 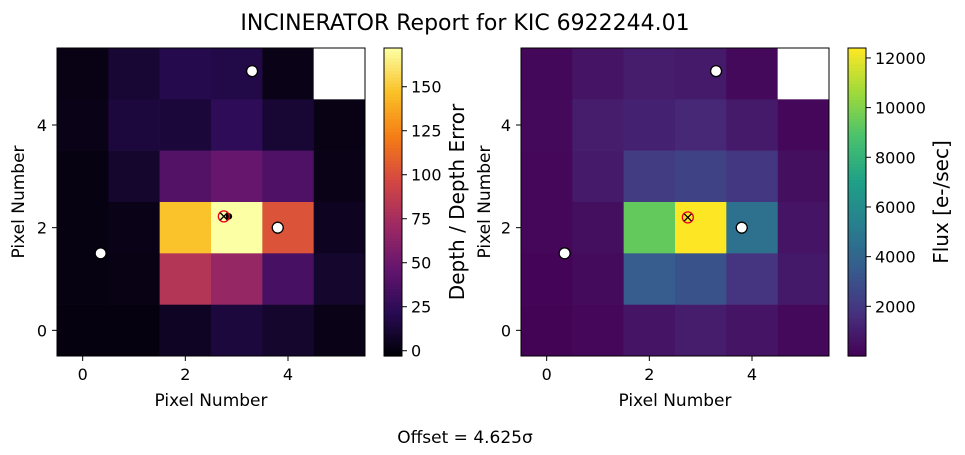 What do you see at coordinates (421, 263) in the screenshot?
I see `colorbar-tick-label: 50` at bounding box center [421, 263].